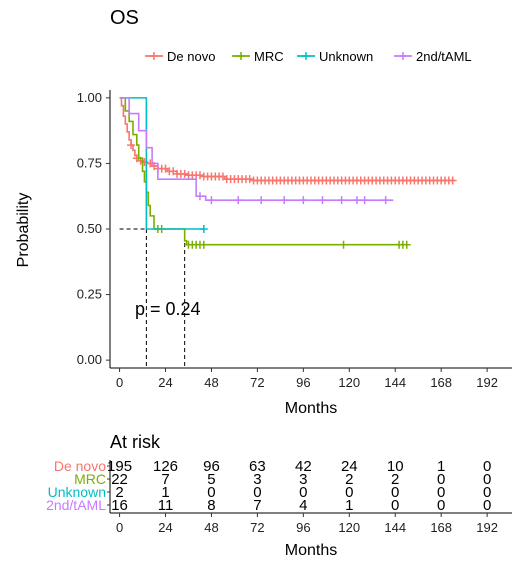  I want to click on risk-x-tick-label: 120, so click(349, 527).